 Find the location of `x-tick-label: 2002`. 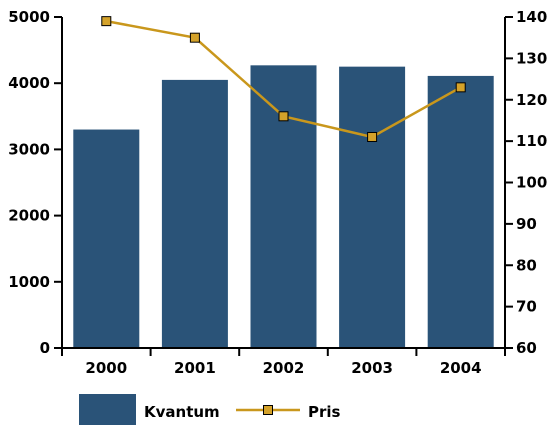

x-tick-label: 2002 is located at coordinates (284, 368).